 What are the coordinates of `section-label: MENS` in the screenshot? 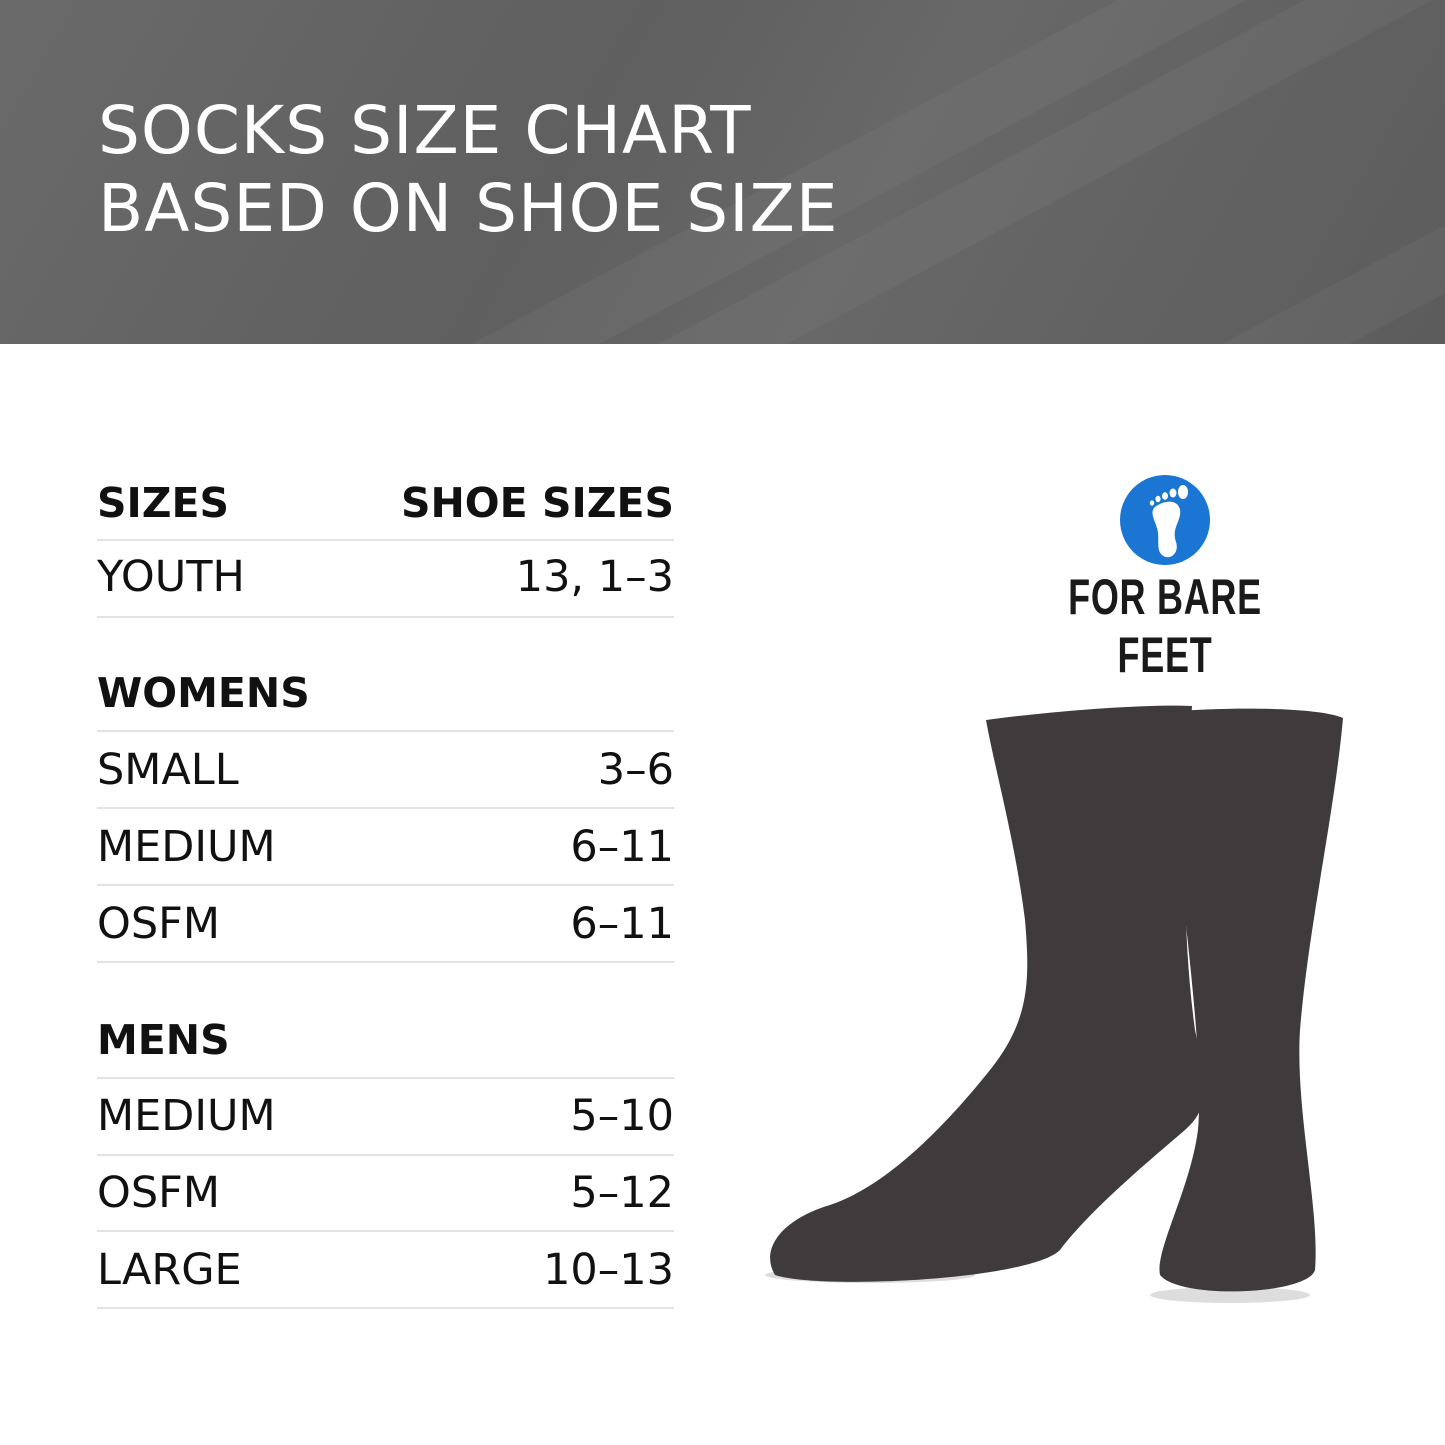 It's located at (163, 1040).